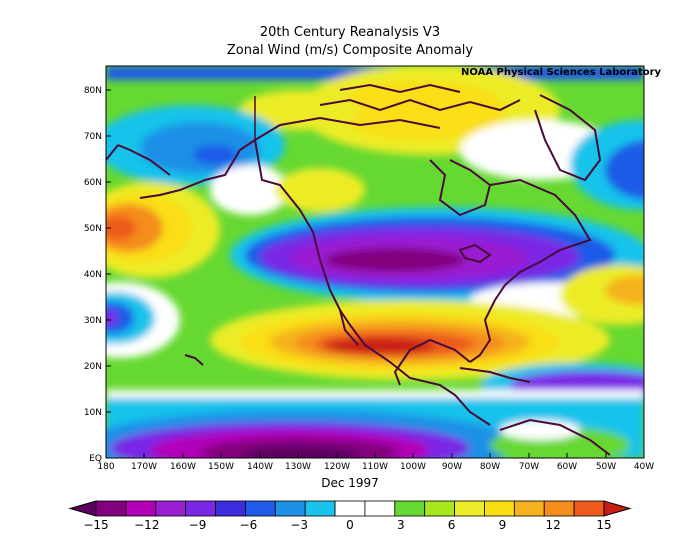 This screenshot has width=700, height=541. What do you see at coordinates (490, 467) in the screenshot?
I see `lon-label: 80W` at bounding box center [490, 467].